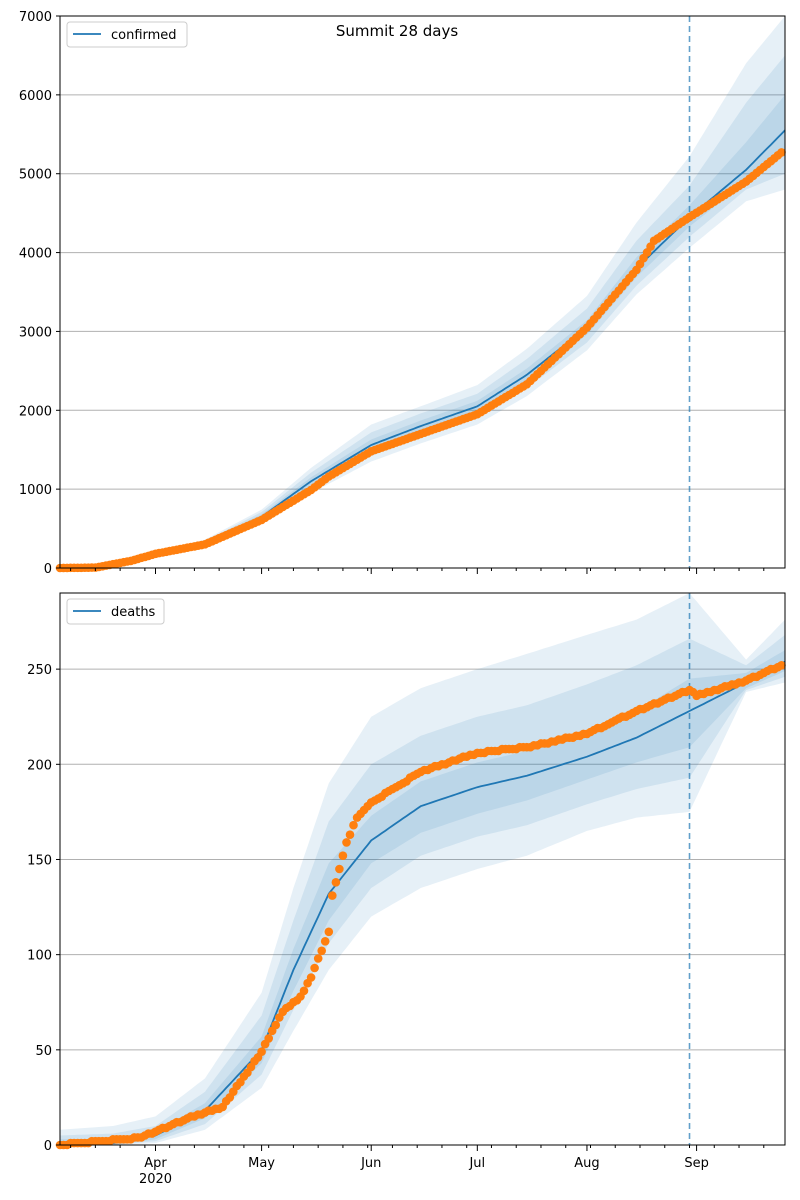 Image resolution: width=800 pixels, height=1200 pixels. What do you see at coordinates (261, 1163) in the screenshot?
I see `x-tick-label: May` at bounding box center [261, 1163].